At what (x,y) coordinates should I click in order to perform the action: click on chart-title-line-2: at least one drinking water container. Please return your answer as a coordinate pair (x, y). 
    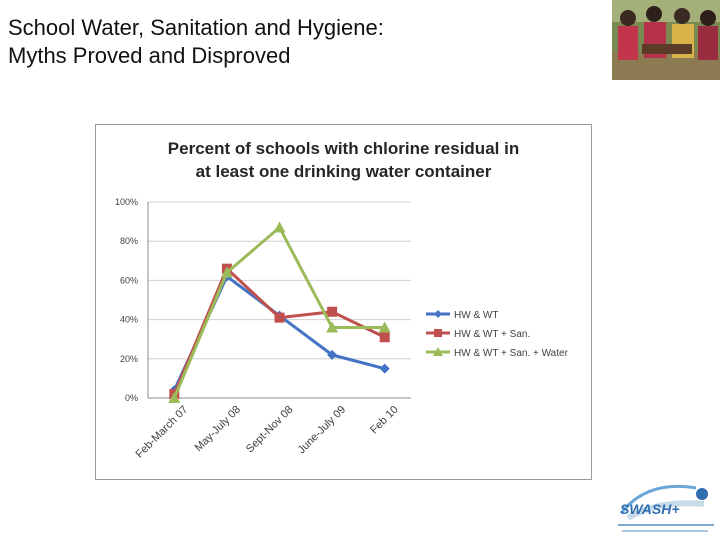
    Looking at the image, I should click on (343, 171).